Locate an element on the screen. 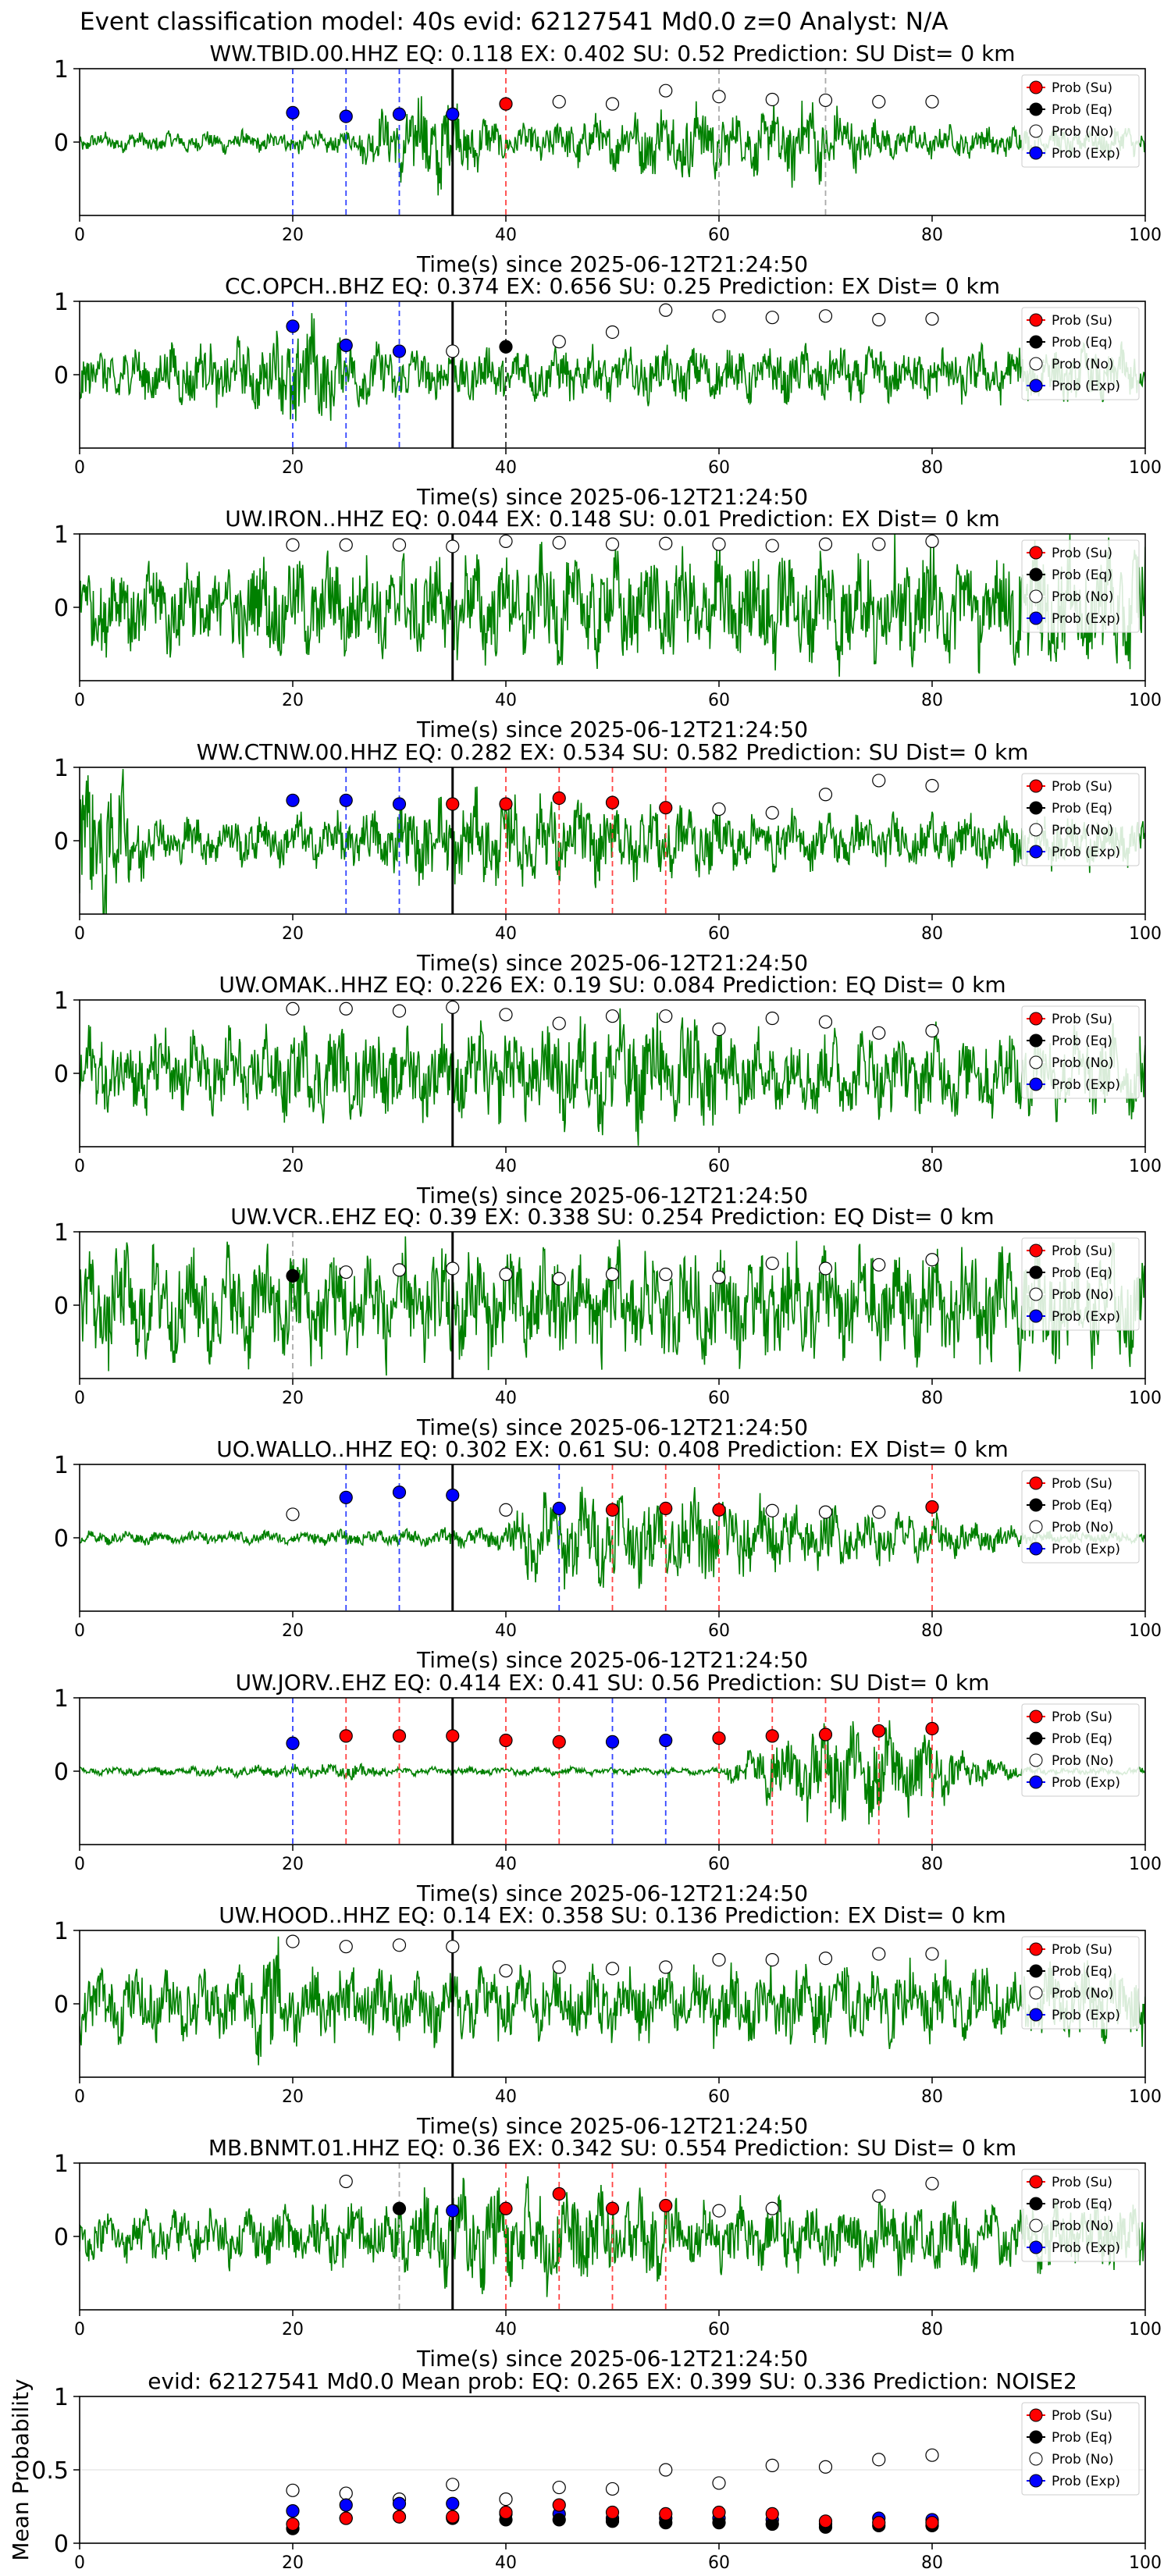 The width and height of the screenshot is (1171, 2576). mean-marker-su is located at coordinates (559, 2505).